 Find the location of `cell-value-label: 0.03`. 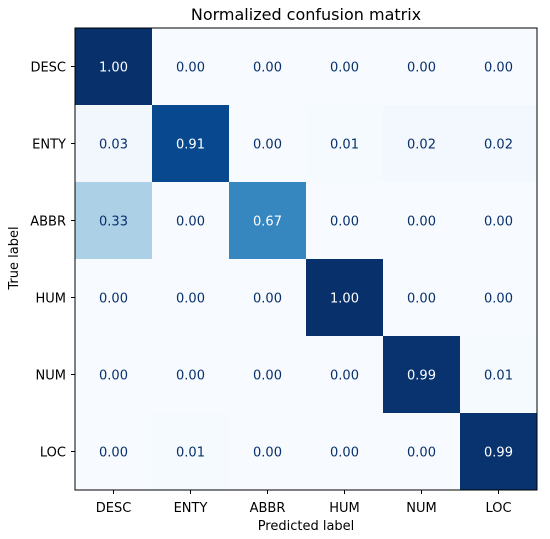

cell-value-label: 0.03 is located at coordinates (113, 145).